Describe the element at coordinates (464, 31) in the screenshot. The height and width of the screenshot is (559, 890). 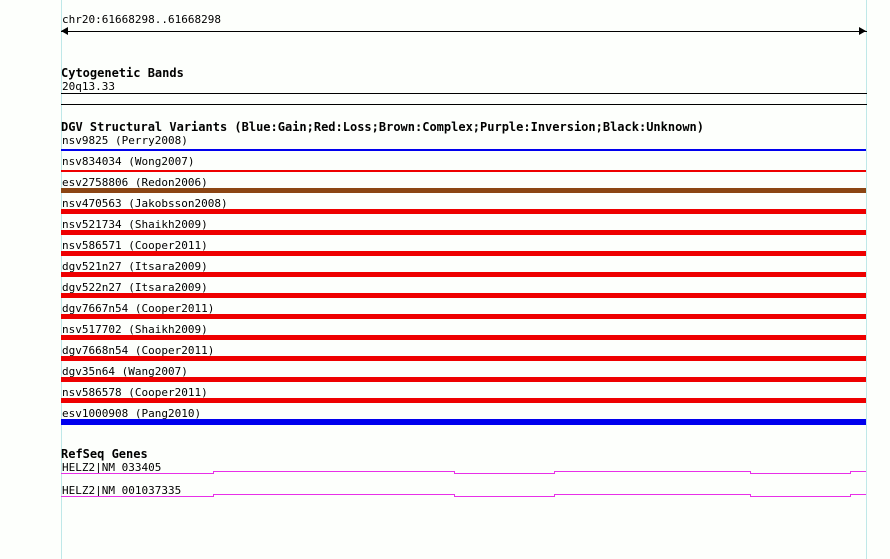
I see `ruler-axis-line` at that location.